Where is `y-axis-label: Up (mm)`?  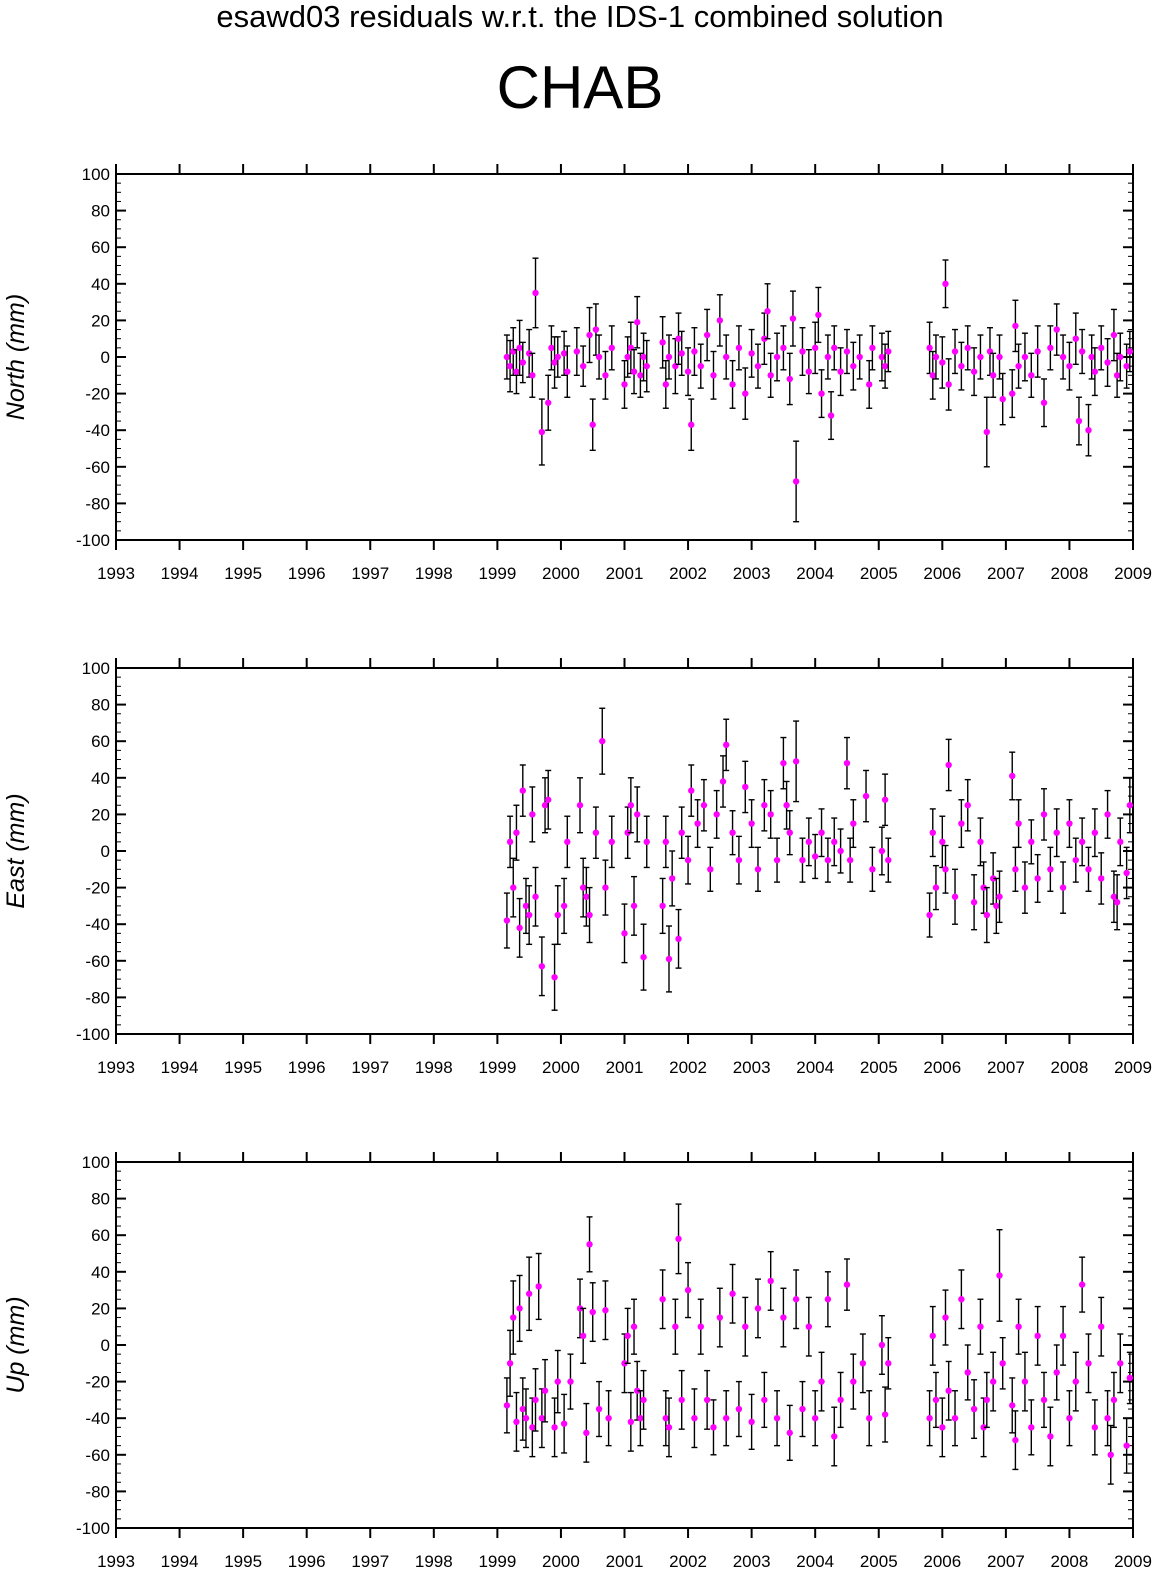 y-axis-label: Up (mm) is located at coordinates (16, 1344).